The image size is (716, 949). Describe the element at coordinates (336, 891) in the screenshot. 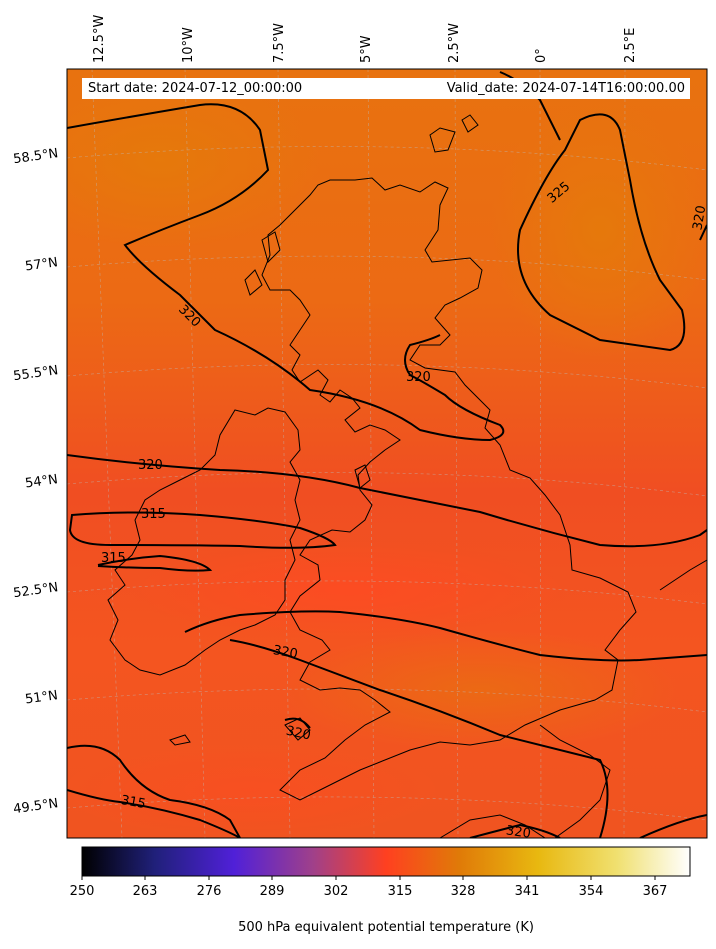

I see `colorbar-tick-label: 302` at that location.